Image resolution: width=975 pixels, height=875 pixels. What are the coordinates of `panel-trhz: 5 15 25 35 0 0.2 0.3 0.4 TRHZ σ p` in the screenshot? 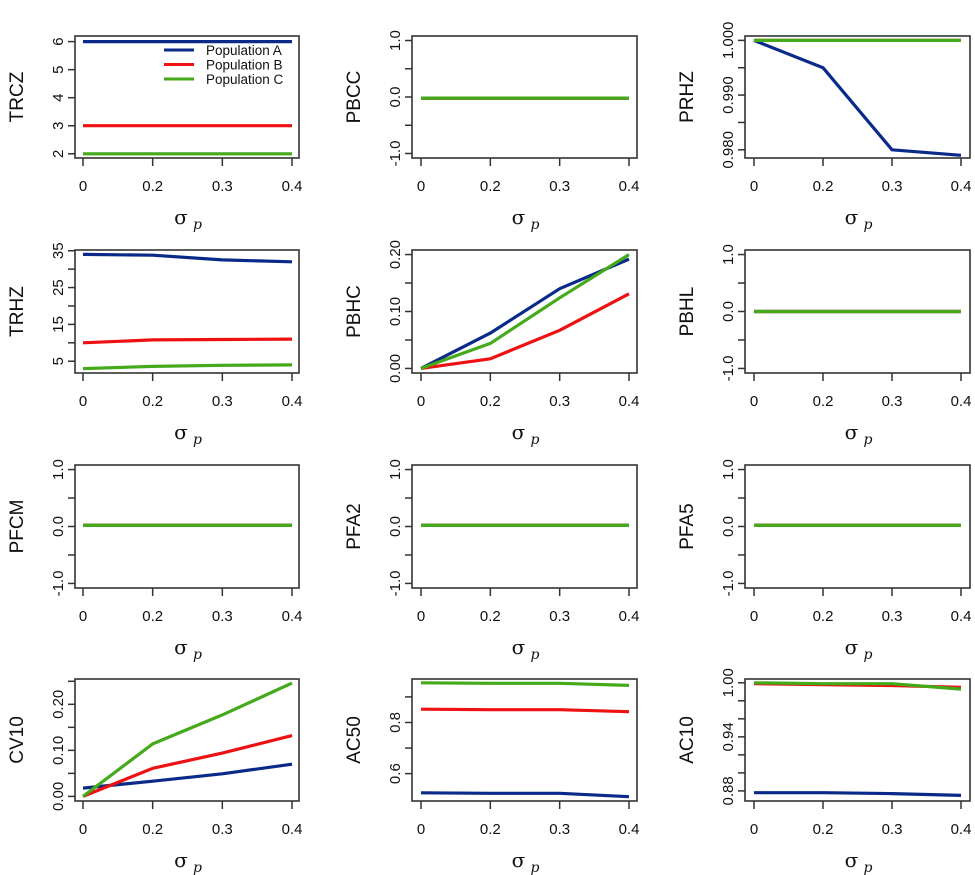 It's located at (154, 345).